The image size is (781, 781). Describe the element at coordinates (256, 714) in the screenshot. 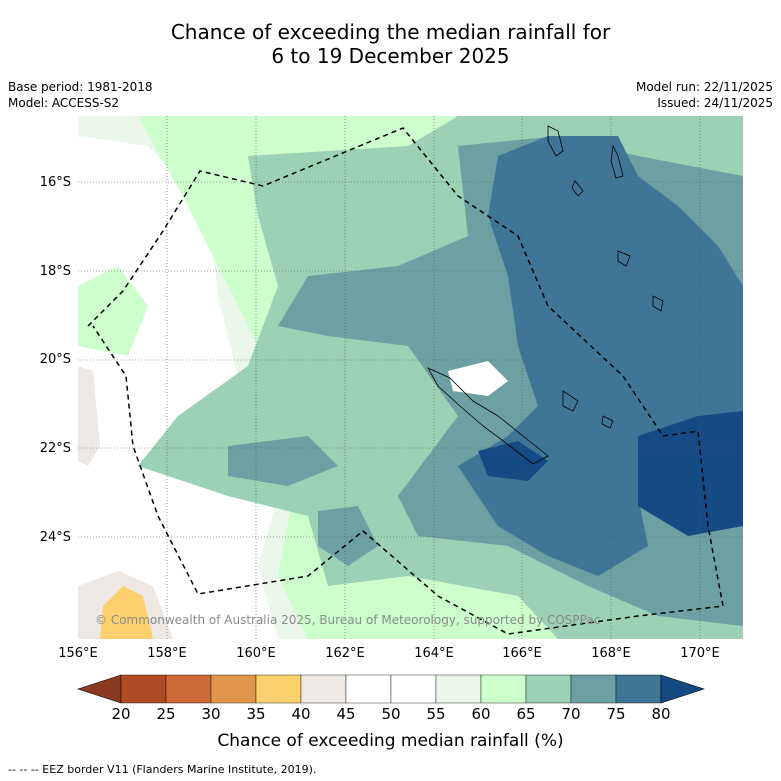

I see `colorbar-tick-35: 35` at that location.